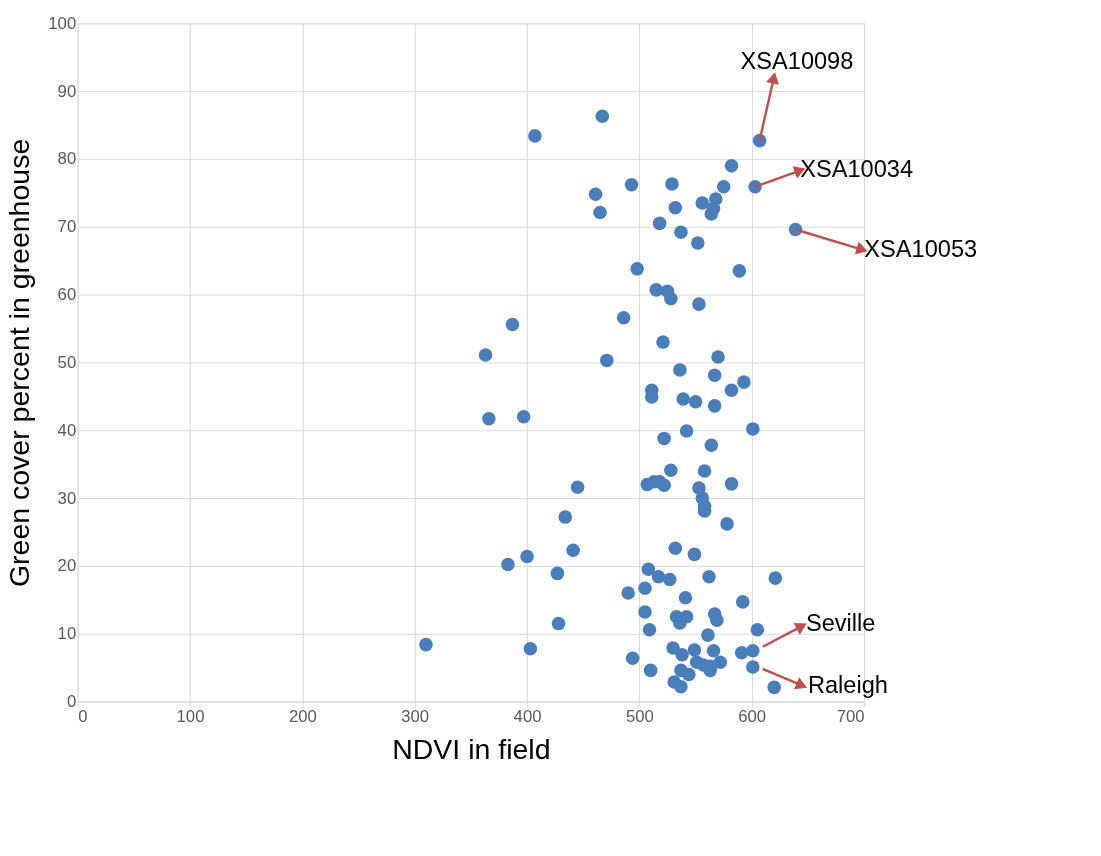 This screenshot has width=1101, height=856. Describe the element at coordinates (857, 168) in the screenshot. I see `annotation: XSA10034` at that location.